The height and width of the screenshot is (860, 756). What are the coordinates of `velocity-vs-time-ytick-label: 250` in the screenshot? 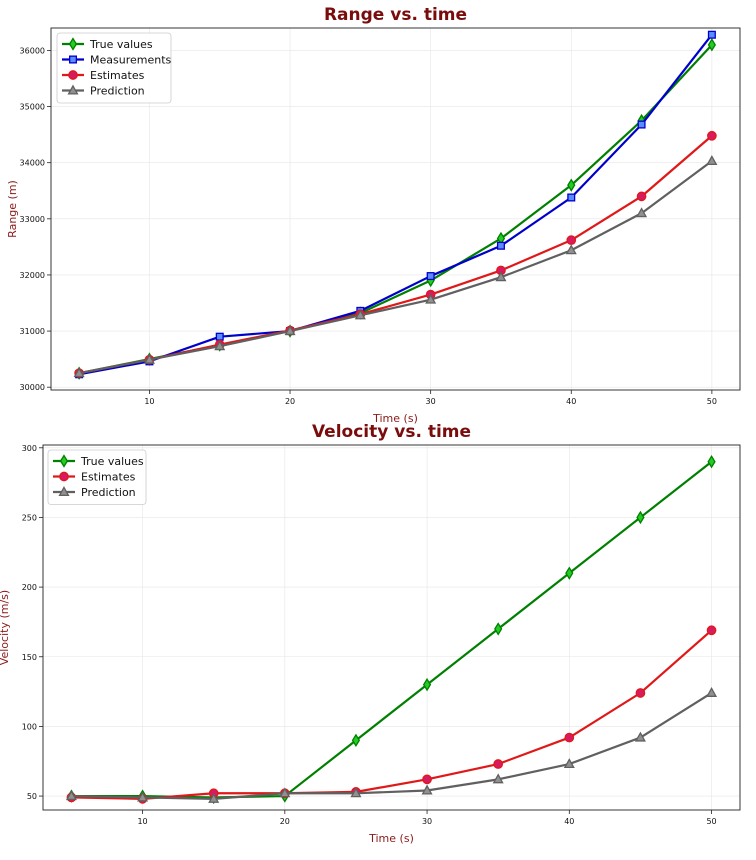 It's located at (29, 517).